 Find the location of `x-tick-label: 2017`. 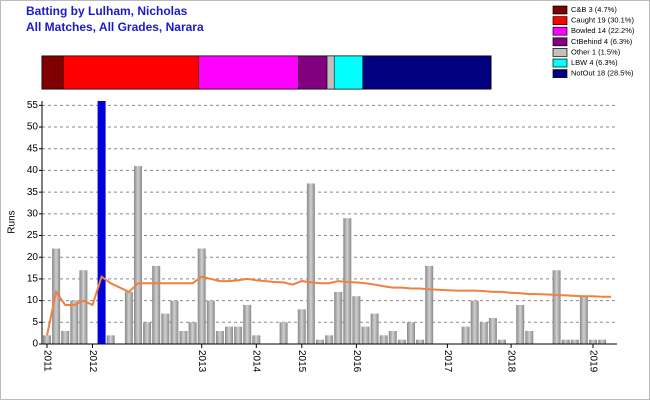

x-tick-label: 2017 is located at coordinates (447, 361).